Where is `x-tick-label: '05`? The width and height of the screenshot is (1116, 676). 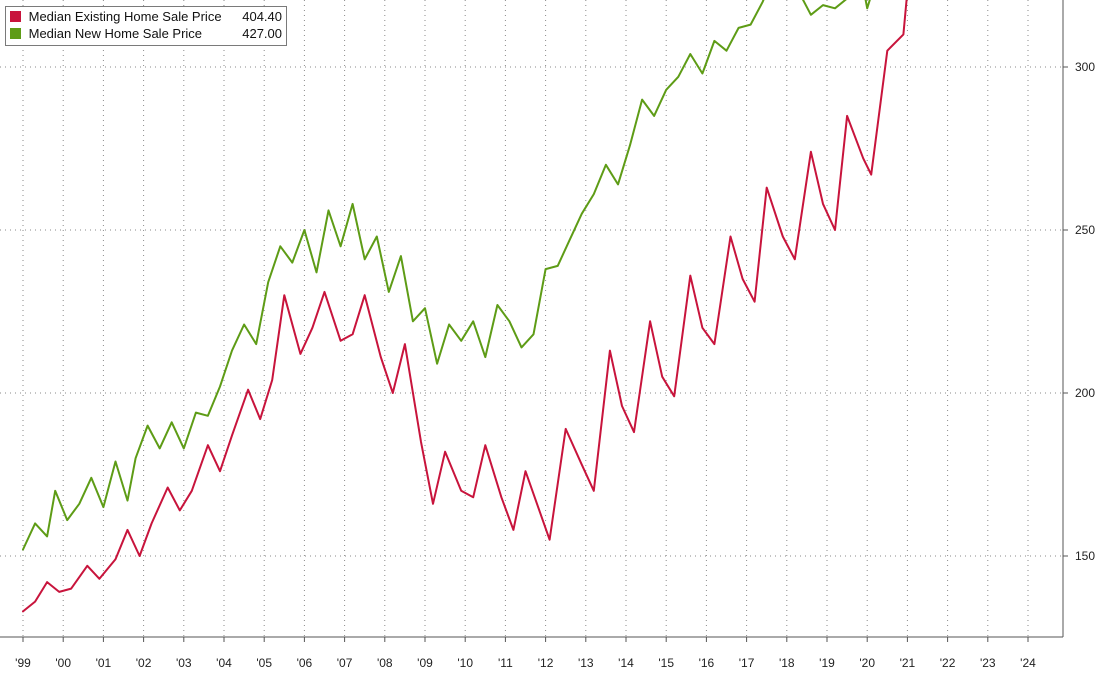 x-tick-label: '05 is located at coordinates (264, 663).